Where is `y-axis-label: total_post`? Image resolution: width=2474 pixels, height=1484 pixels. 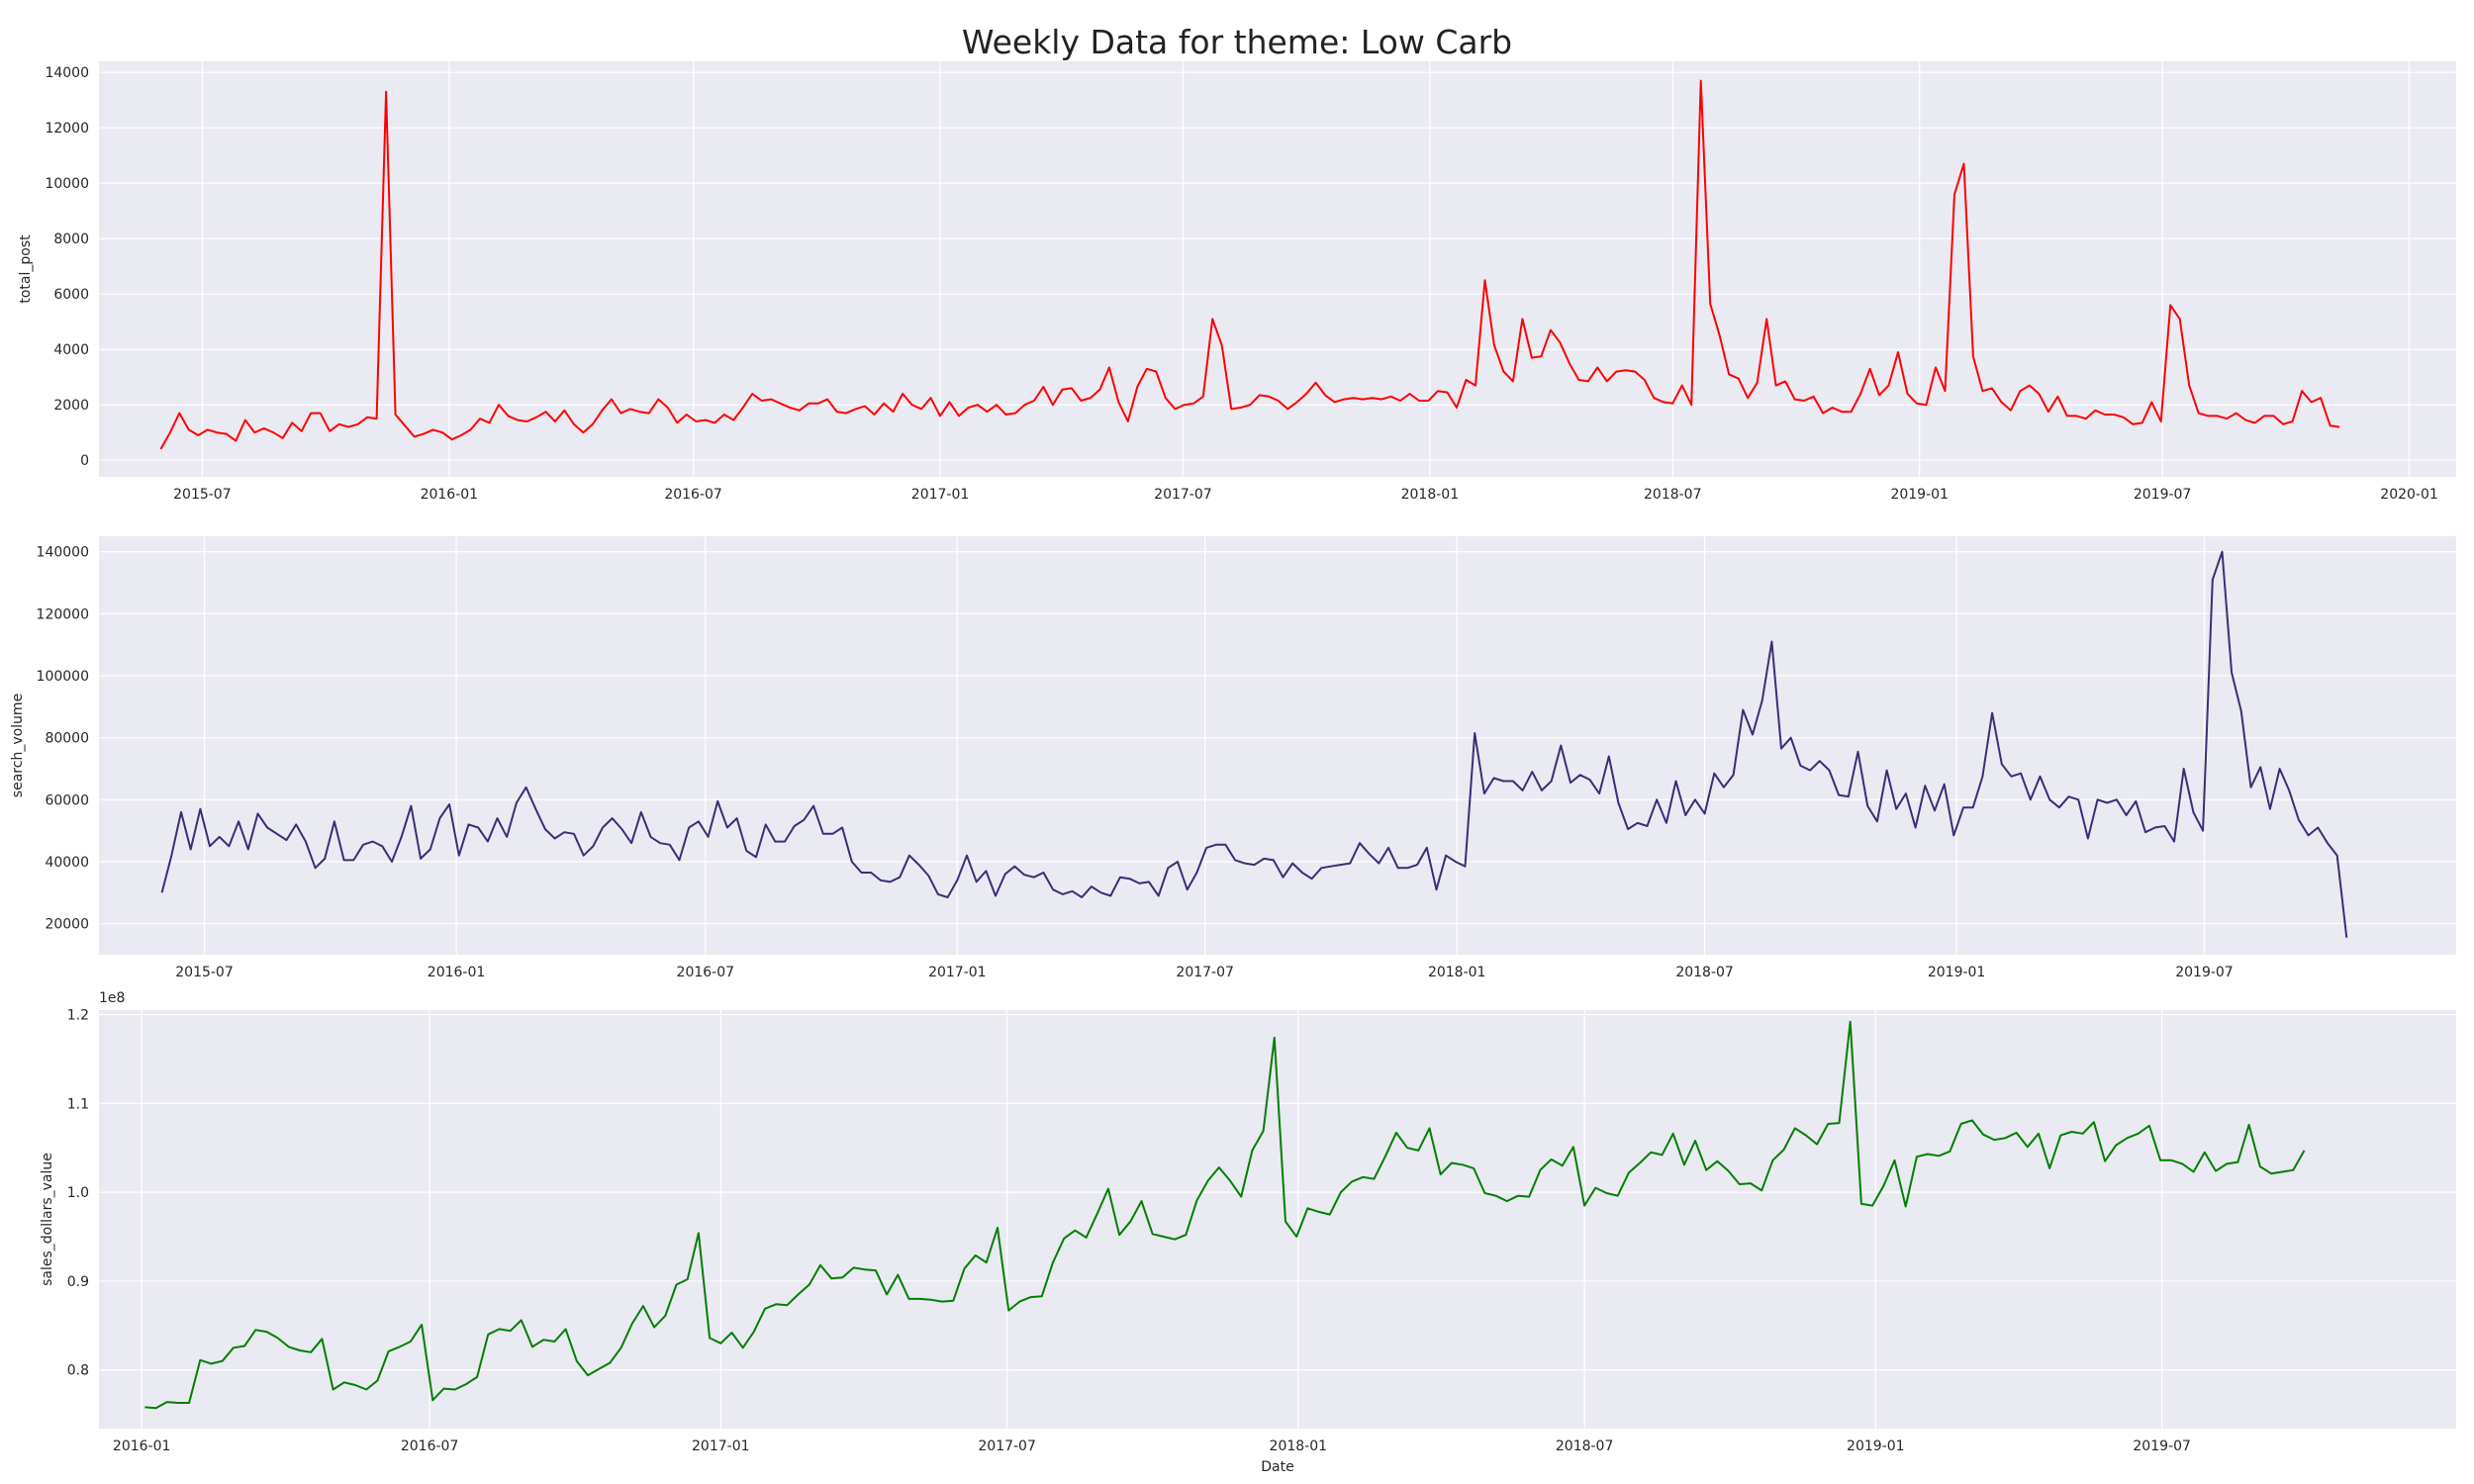
y-axis-label: total_post is located at coordinates (26, 269).